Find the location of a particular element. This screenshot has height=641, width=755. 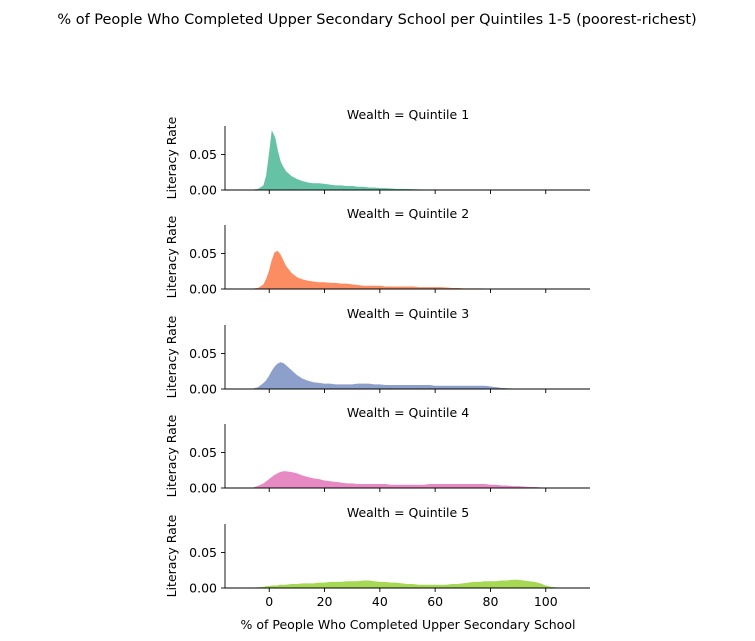

facet-panel-2: 0.00 0.05 Wealth = Quintile 2 Literacy Rate is located at coordinates (377, 252).